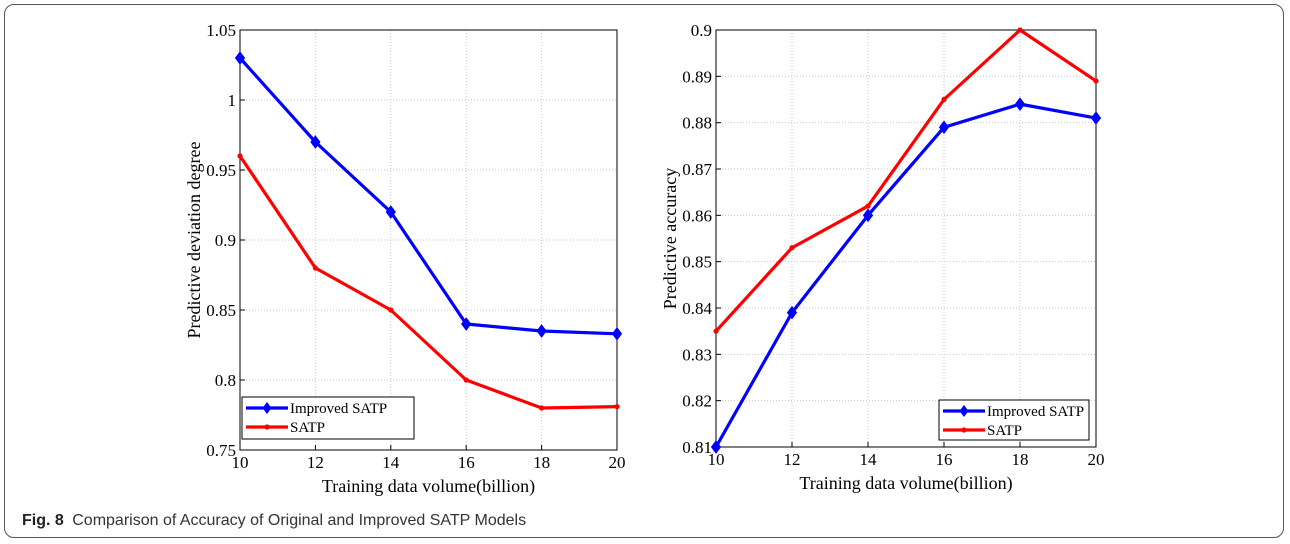 This screenshot has height=544, width=1290. What do you see at coordinates (869, 459) in the screenshot?
I see `chart2-xtick-label: 14` at bounding box center [869, 459].